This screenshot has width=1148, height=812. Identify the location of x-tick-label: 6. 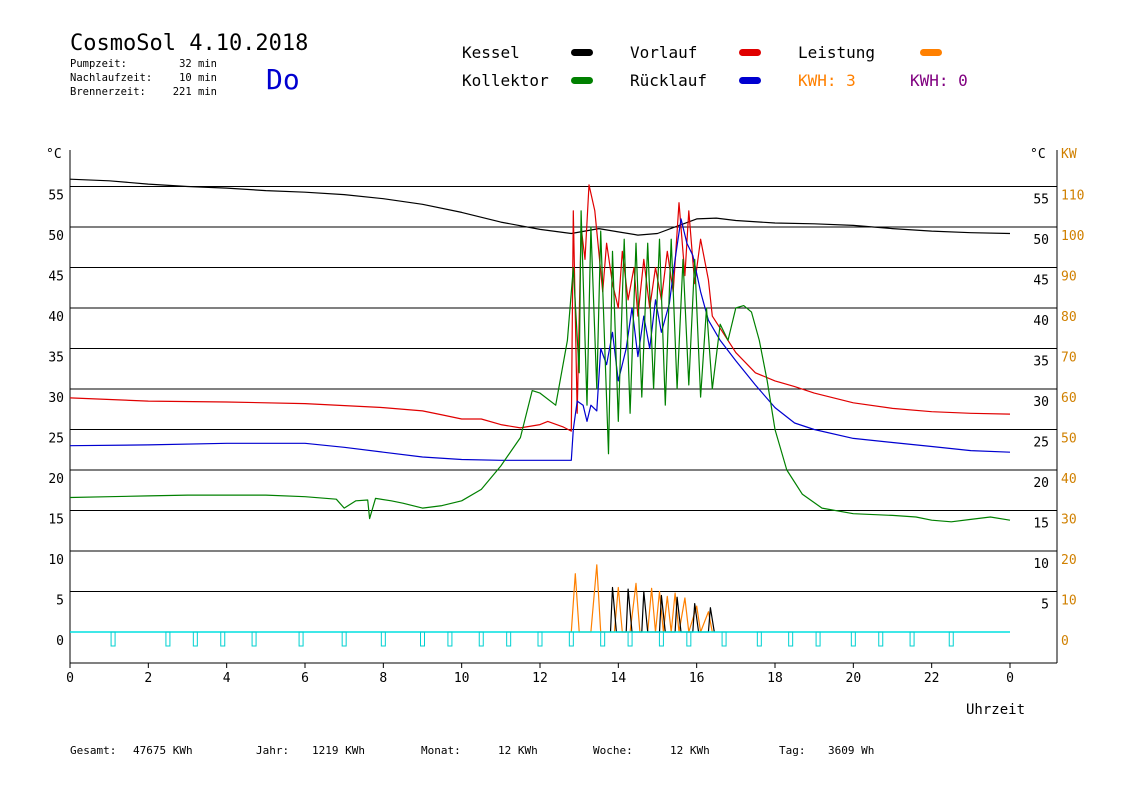
(305, 678).